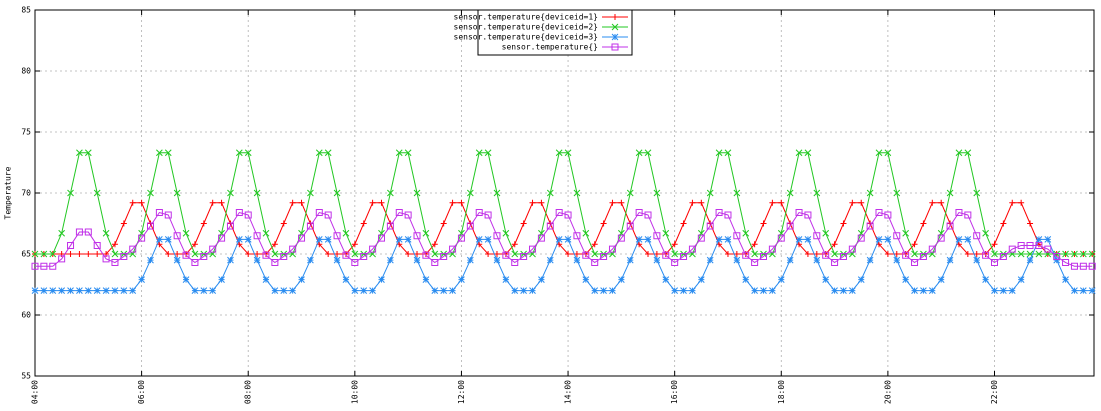 The height and width of the screenshot is (411, 1101). What do you see at coordinates (994, 392) in the screenshot?
I see `x-tick-label: 22:00` at bounding box center [994, 392].